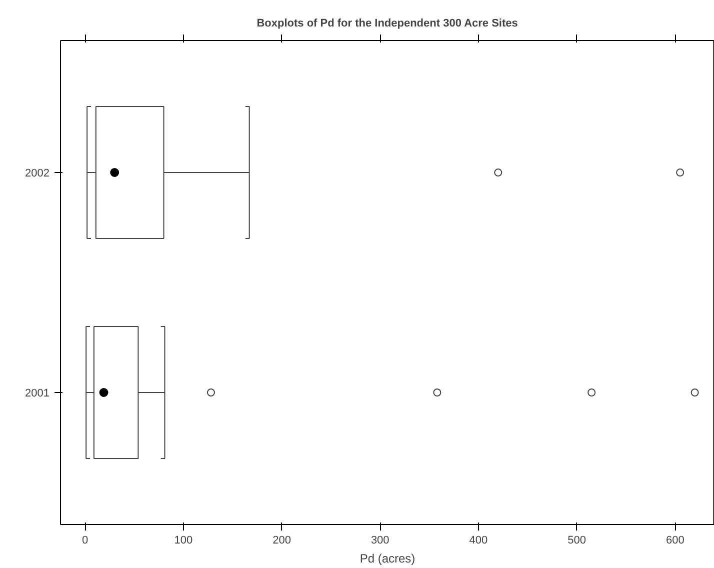 Image resolution: width=714 pixels, height=568 pixels. I want to click on y-tick-label: 2002, so click(37, 174).